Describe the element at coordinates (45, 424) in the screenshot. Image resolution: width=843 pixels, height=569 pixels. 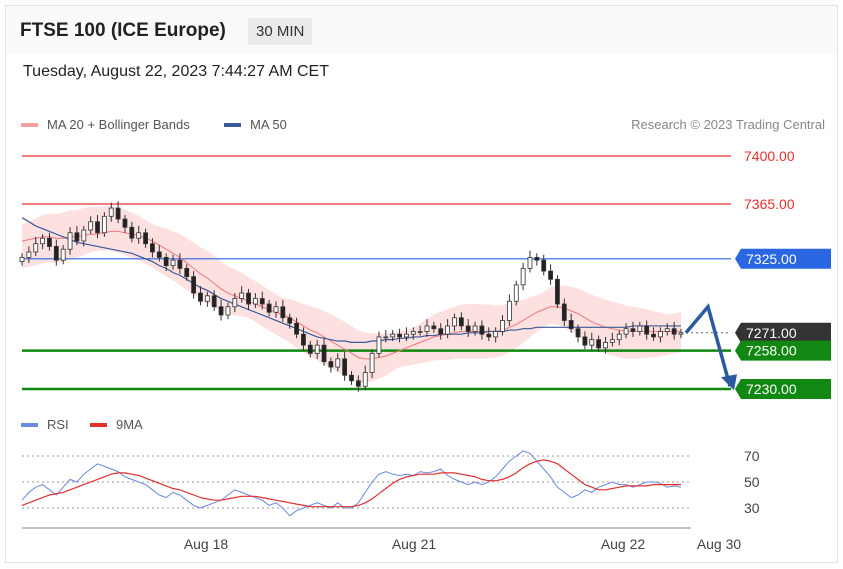
I see `legend-rsi: RSI` at that location.